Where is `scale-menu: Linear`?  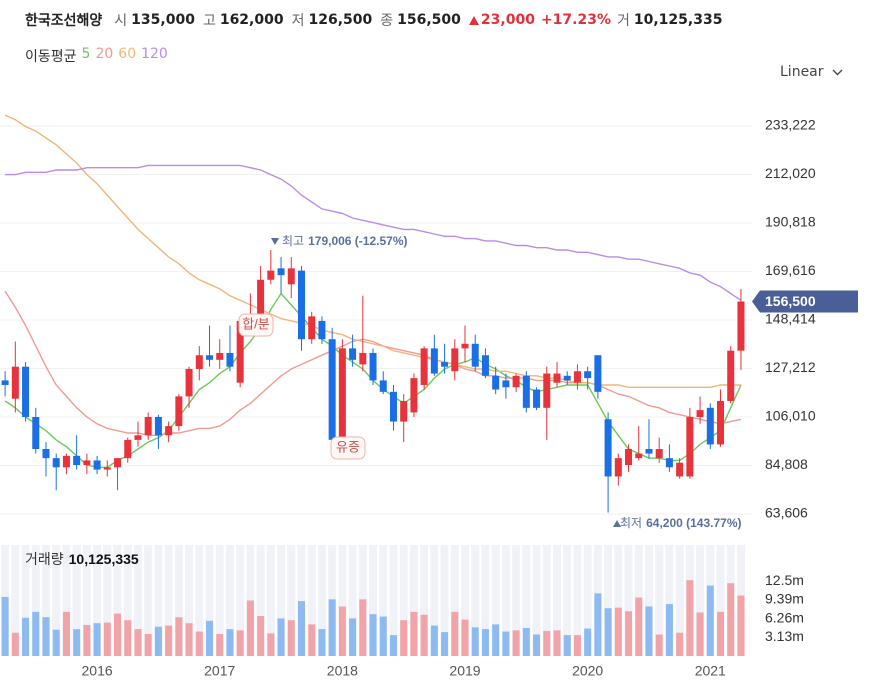 scale-menu: Linear is located at coordinates (811, 72).